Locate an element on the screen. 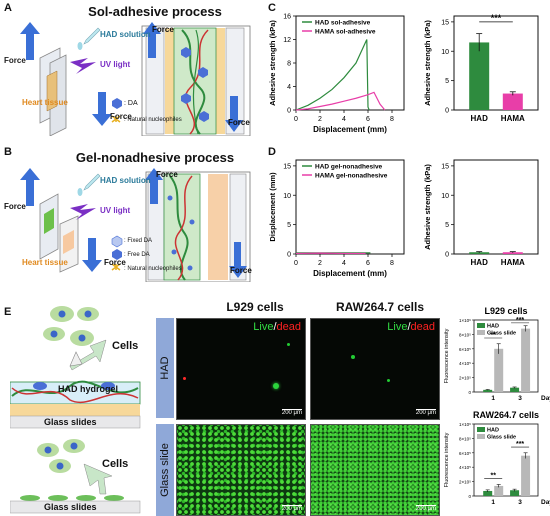 The image size is (550, 516). y-tick-label: 4×10⁵ is located at coordinates (465, 363).